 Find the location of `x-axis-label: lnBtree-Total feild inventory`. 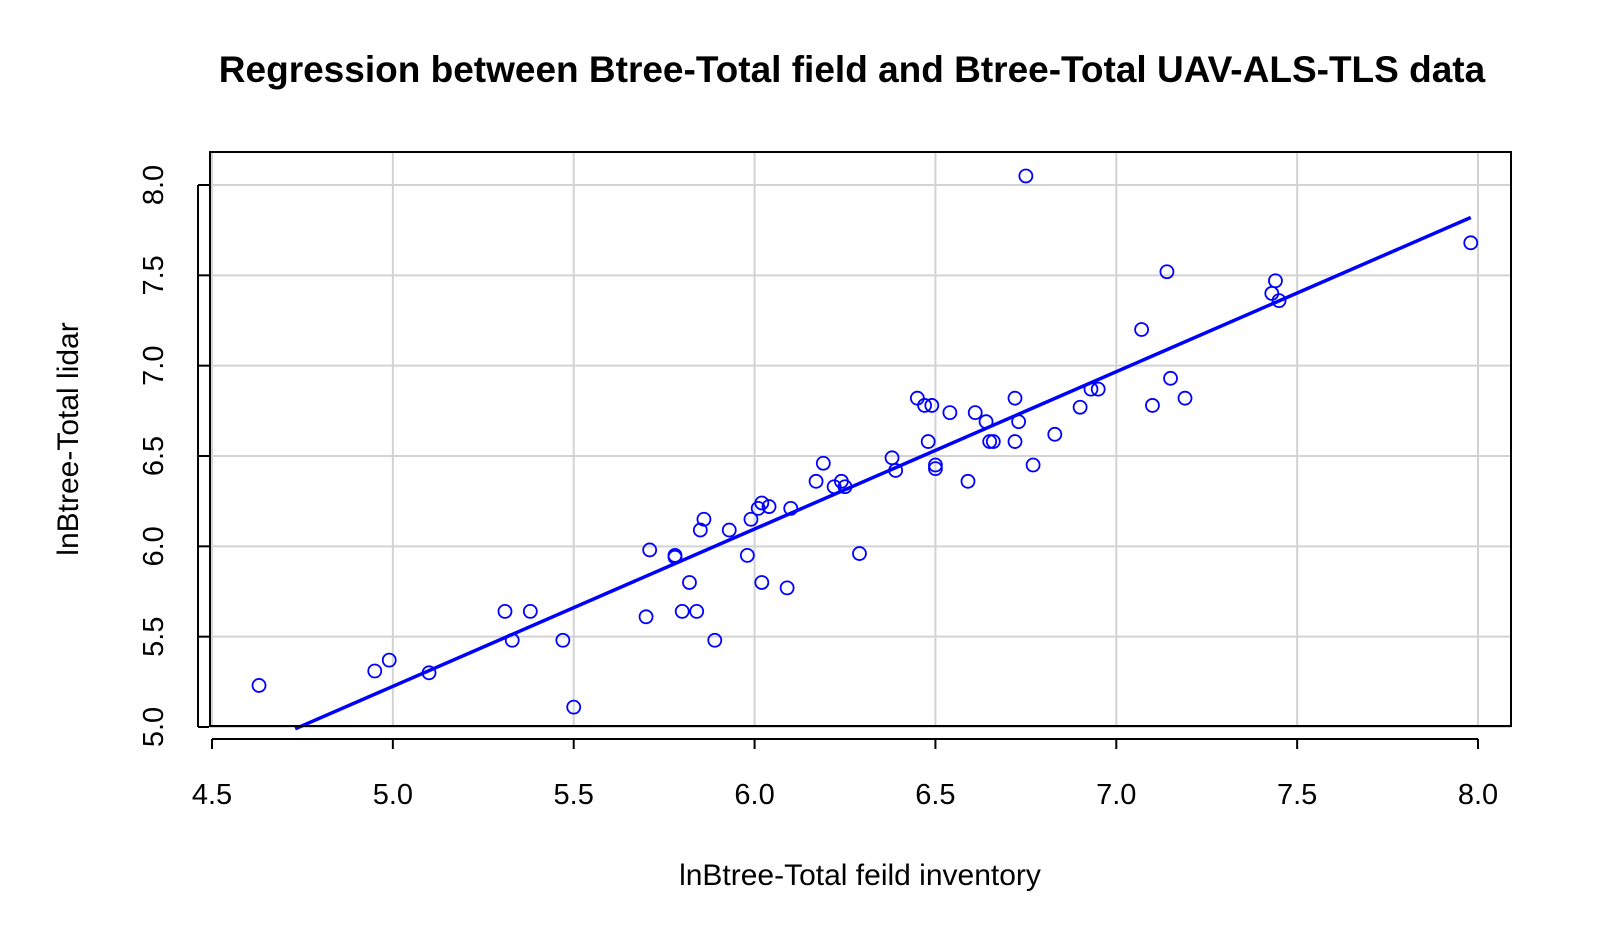

x-axis-label: lnBtree-Total feild inventory is located at coordinates (860, 875).